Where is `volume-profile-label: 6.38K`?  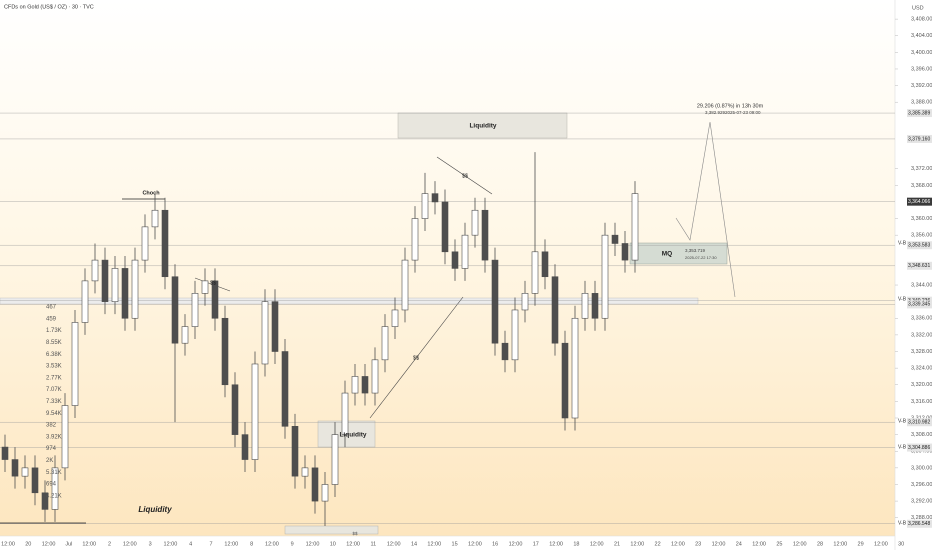
volume-profile-label: 6.38K is located at coordinates (54, 355).